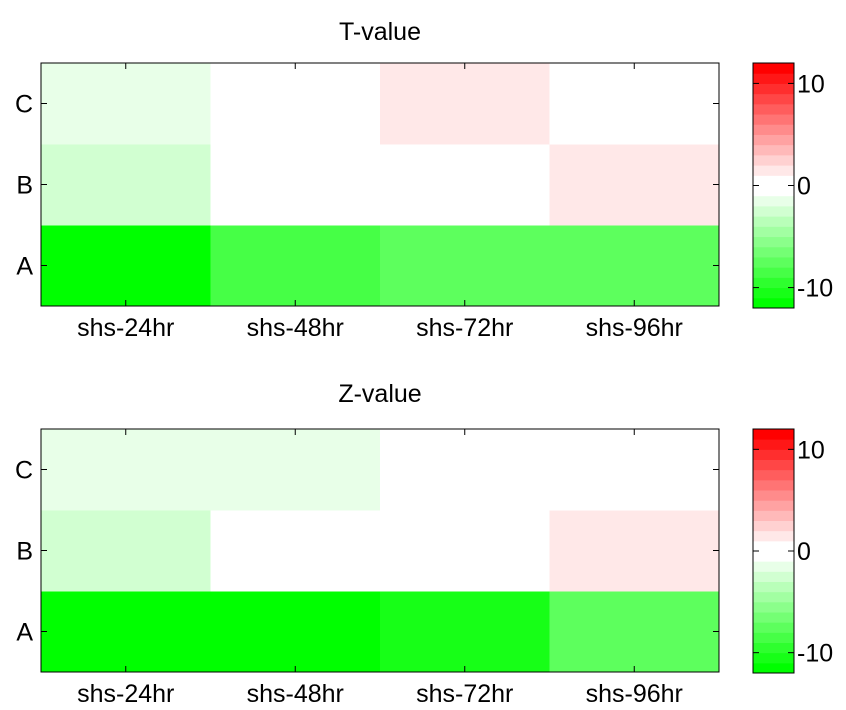 The image size is (846, 710). I want to click on chart-title: T-value, so click(380, 32).